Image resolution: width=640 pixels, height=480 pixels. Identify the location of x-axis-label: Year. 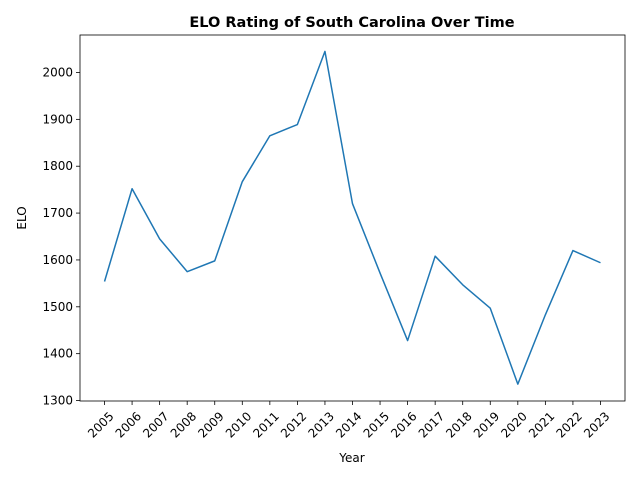
(351, 458).